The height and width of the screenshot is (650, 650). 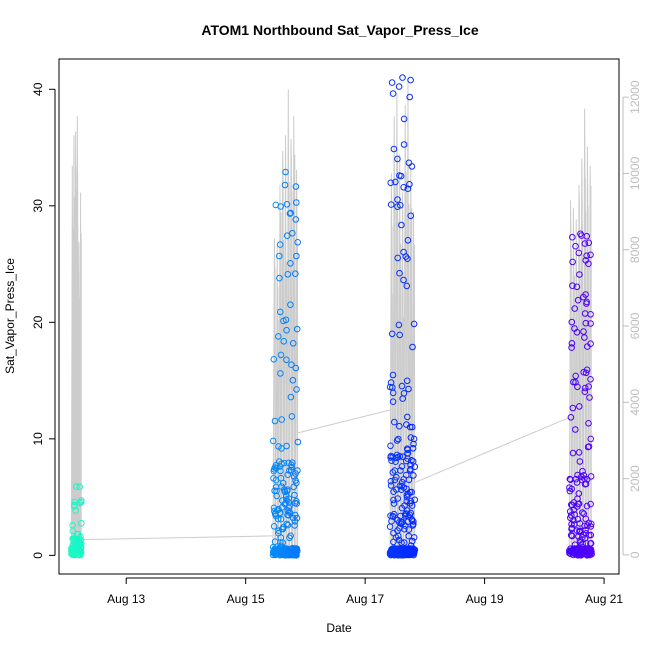 I want to click on data-point-max, so click(x=76, y=486).